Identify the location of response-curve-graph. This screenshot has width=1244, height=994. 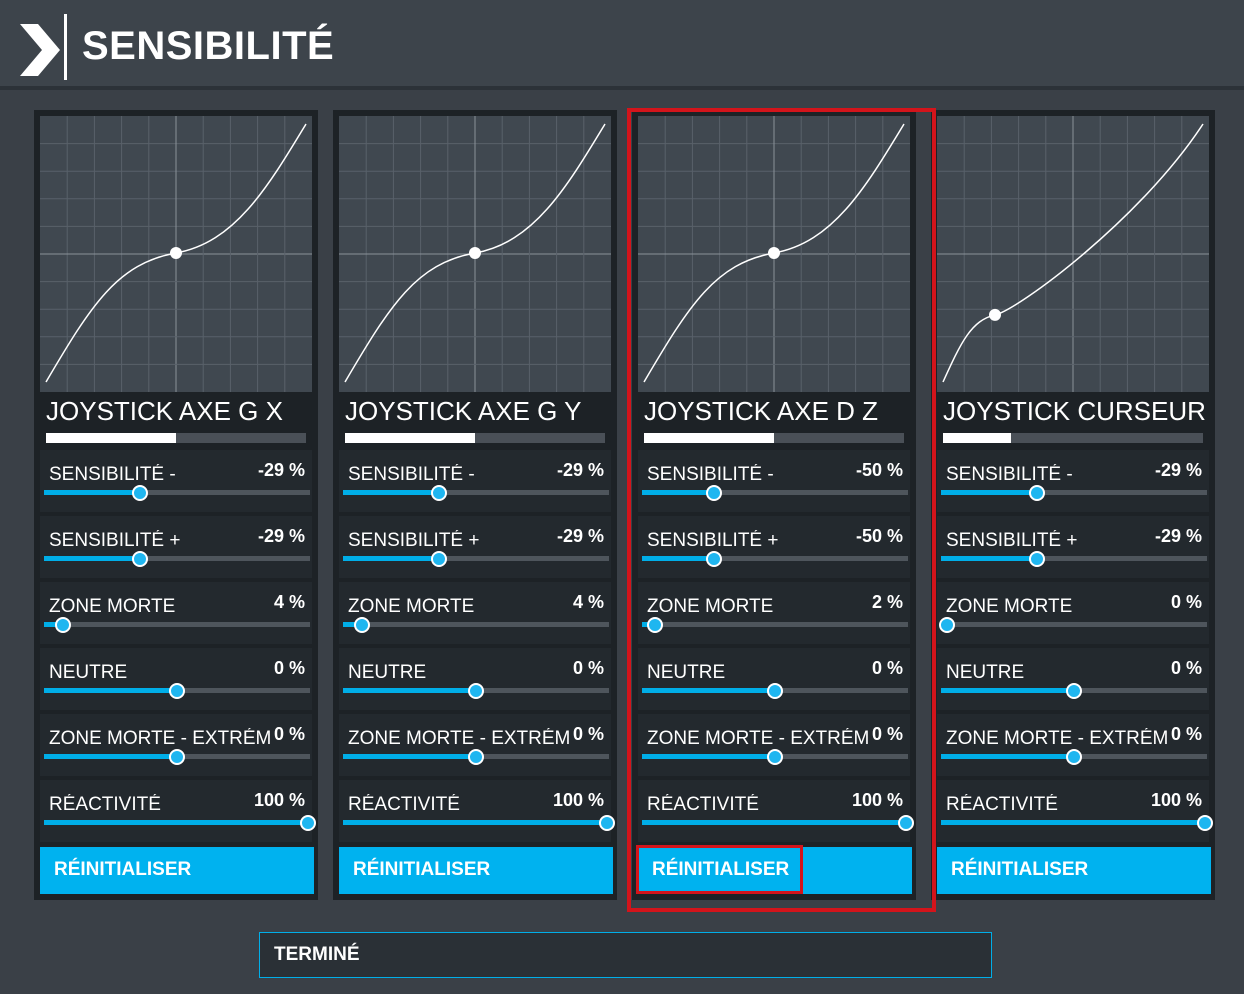
(774, 254).